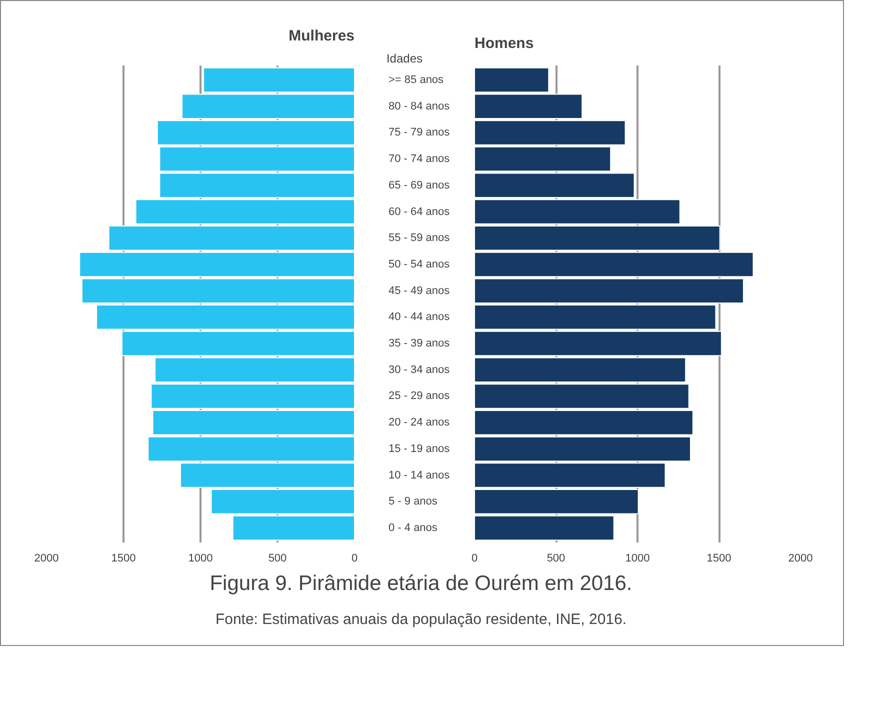 This screenshot has height=717, width=893. I want to click on y-tick-label: 70 - 74 anos, so click(419, 159).